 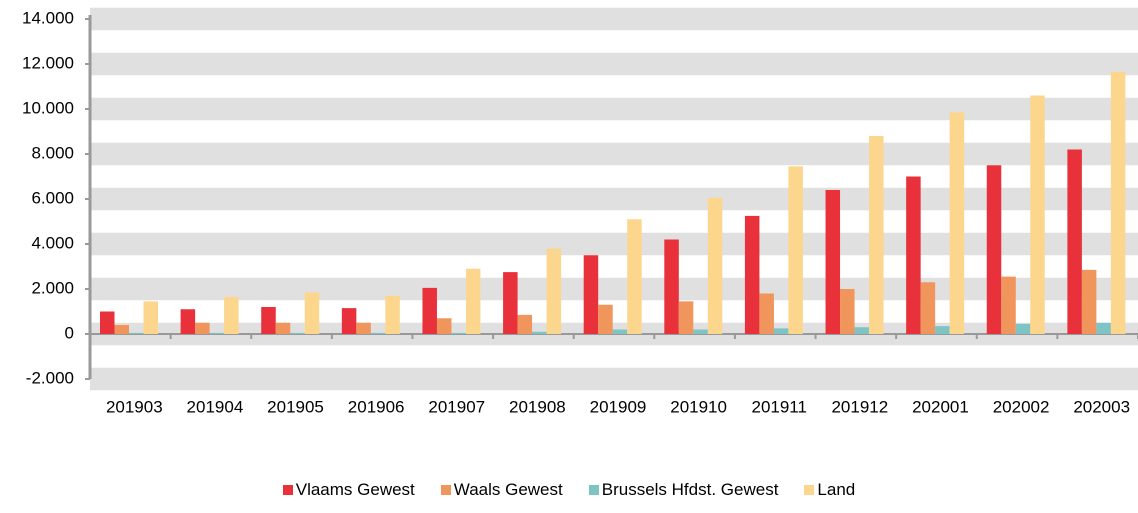 I want to click on y-tick-label: 12.000, so click(x=48, y=62).